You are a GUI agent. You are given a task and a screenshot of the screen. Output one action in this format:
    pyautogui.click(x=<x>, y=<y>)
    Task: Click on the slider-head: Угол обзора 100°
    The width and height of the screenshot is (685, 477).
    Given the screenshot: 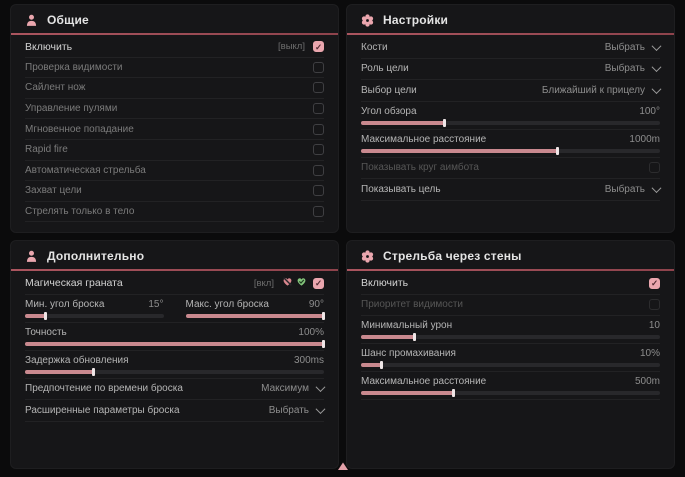 What is the action you would take?
    pyautogui.click(x=510, y=111)
    